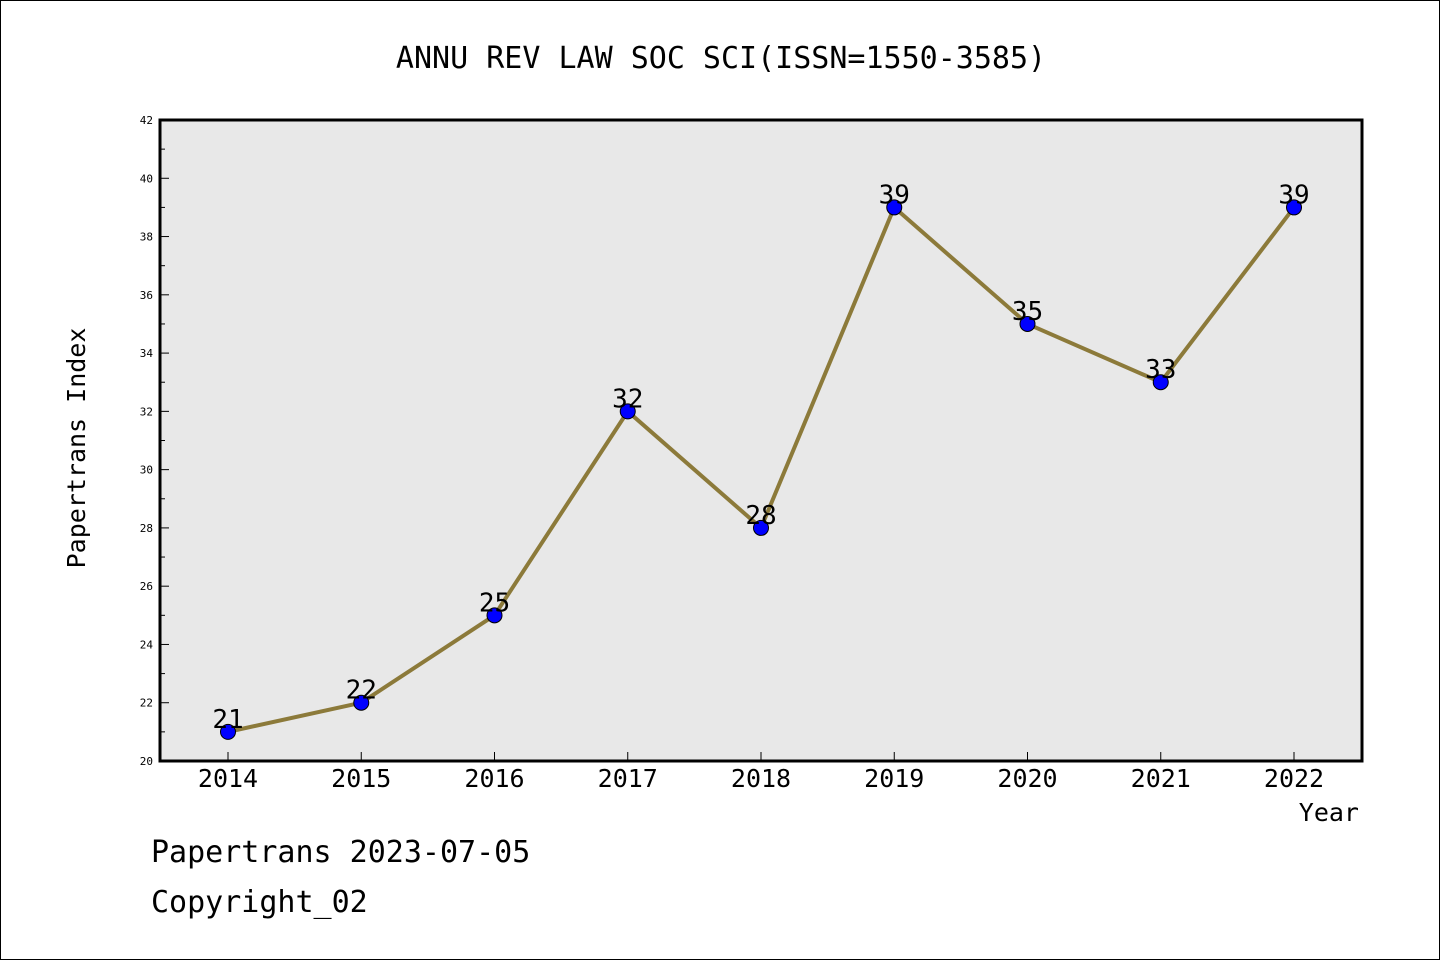  What do you see at coordinates (894, 778) in the screenshot?
I see `x-tick-label: 2019` at bounding box center [894, 778].